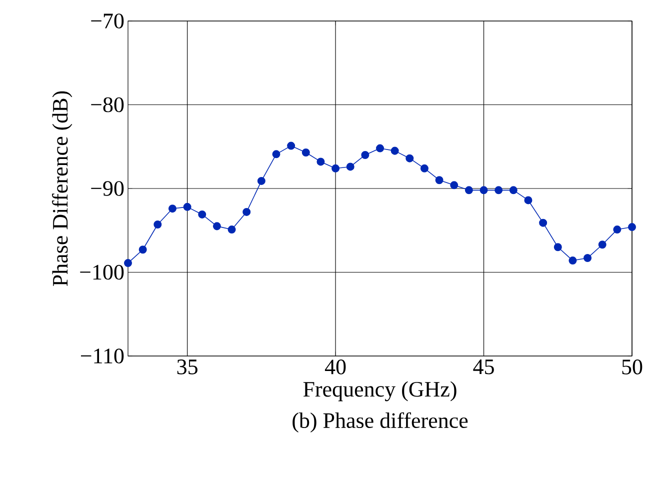 The image size is (652, 479). Describe the element at coordinates (102, 272) in the screenshot. I see `y-tick-label: −100` at that location.